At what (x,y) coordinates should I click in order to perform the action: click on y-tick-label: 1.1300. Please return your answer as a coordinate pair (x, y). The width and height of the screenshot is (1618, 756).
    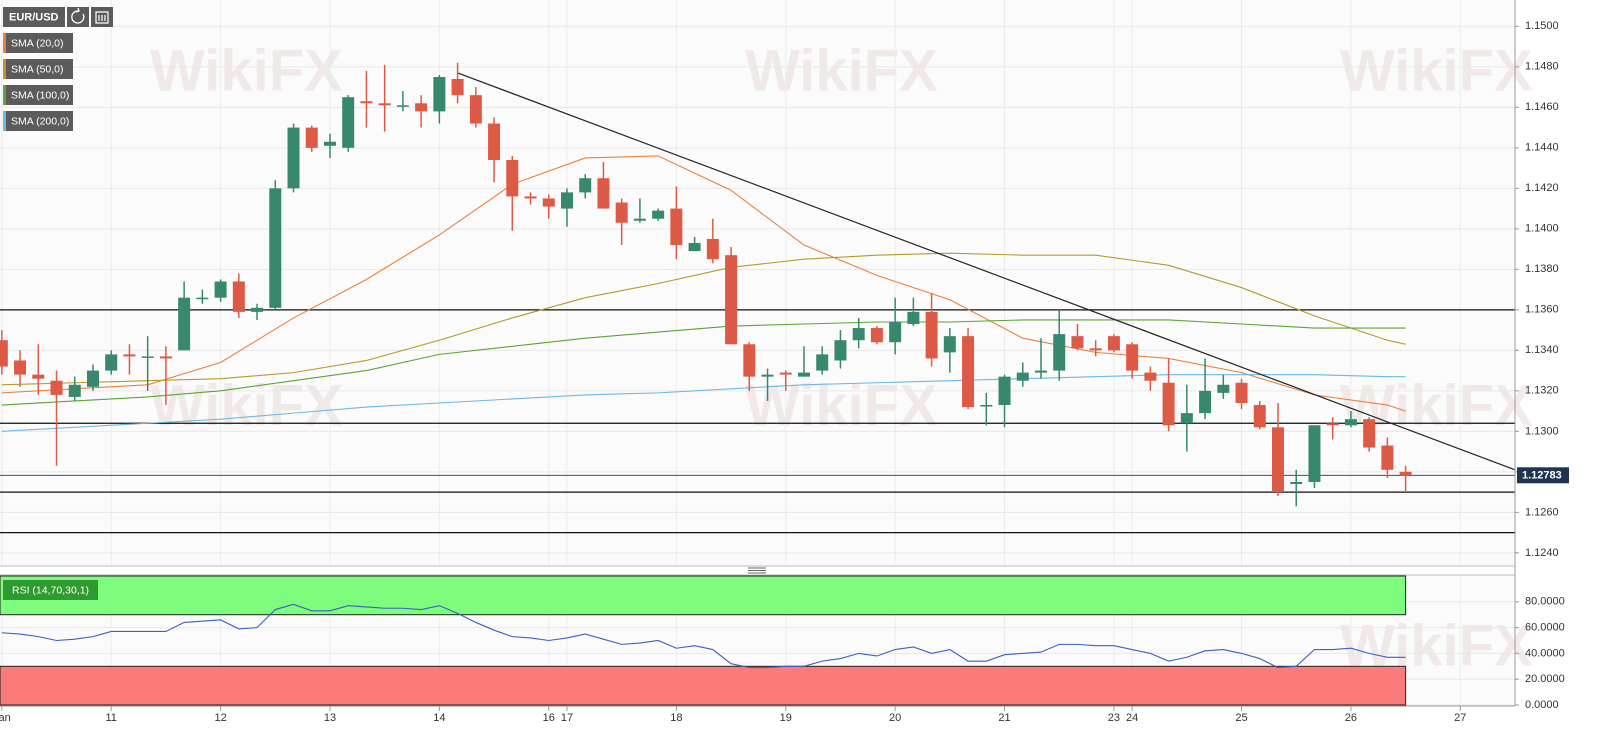
    Looking at the image, I should click on (1542, 431).